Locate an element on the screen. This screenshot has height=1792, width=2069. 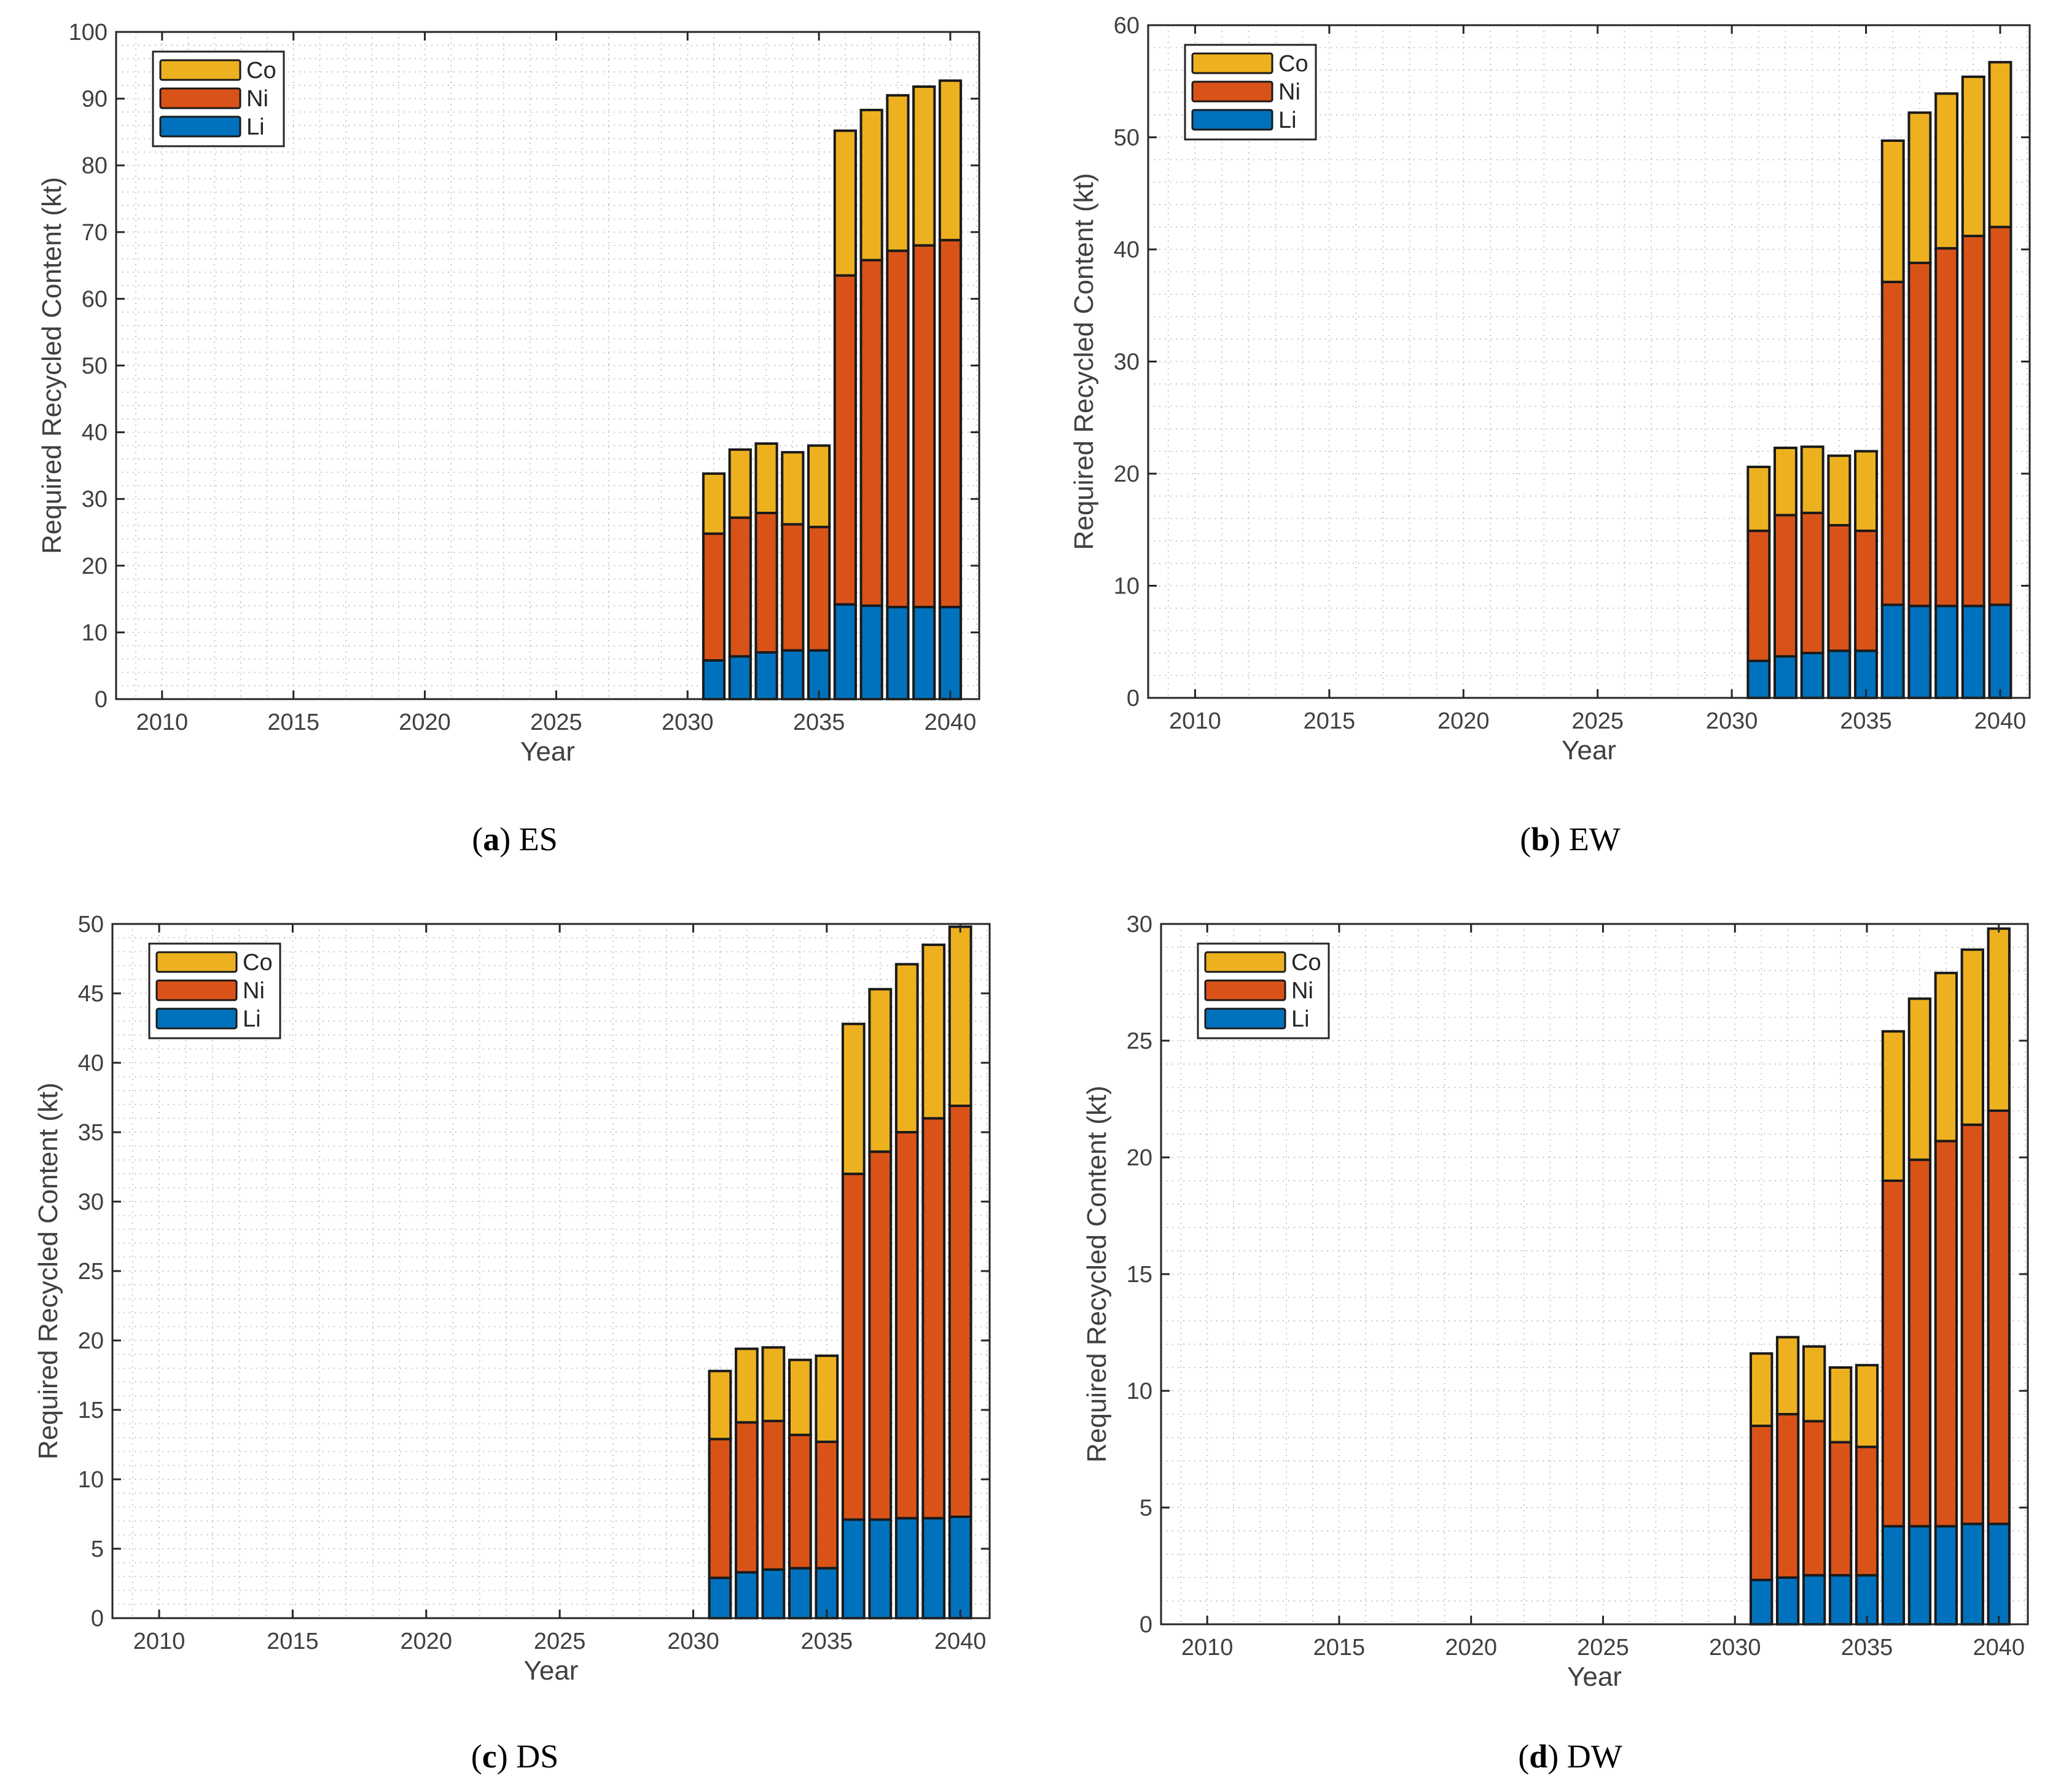
bar-ni-2037 is located at coordinates (1919, 1343).